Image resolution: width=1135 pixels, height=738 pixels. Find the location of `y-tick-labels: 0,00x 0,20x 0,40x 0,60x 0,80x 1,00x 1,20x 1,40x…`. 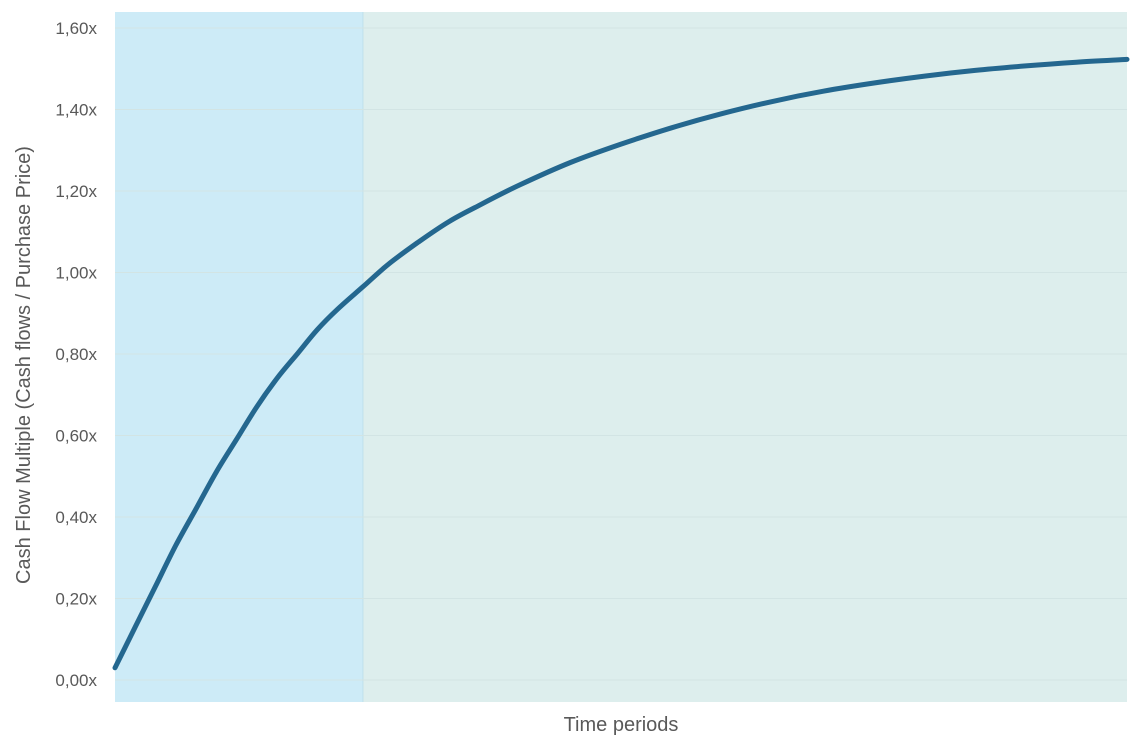

y-tick-labels: 0,00x 0,20x 0,40x 0,60x 0,80x 1,00x 1,20x 1,40x… is located at coordinates (76, 354).